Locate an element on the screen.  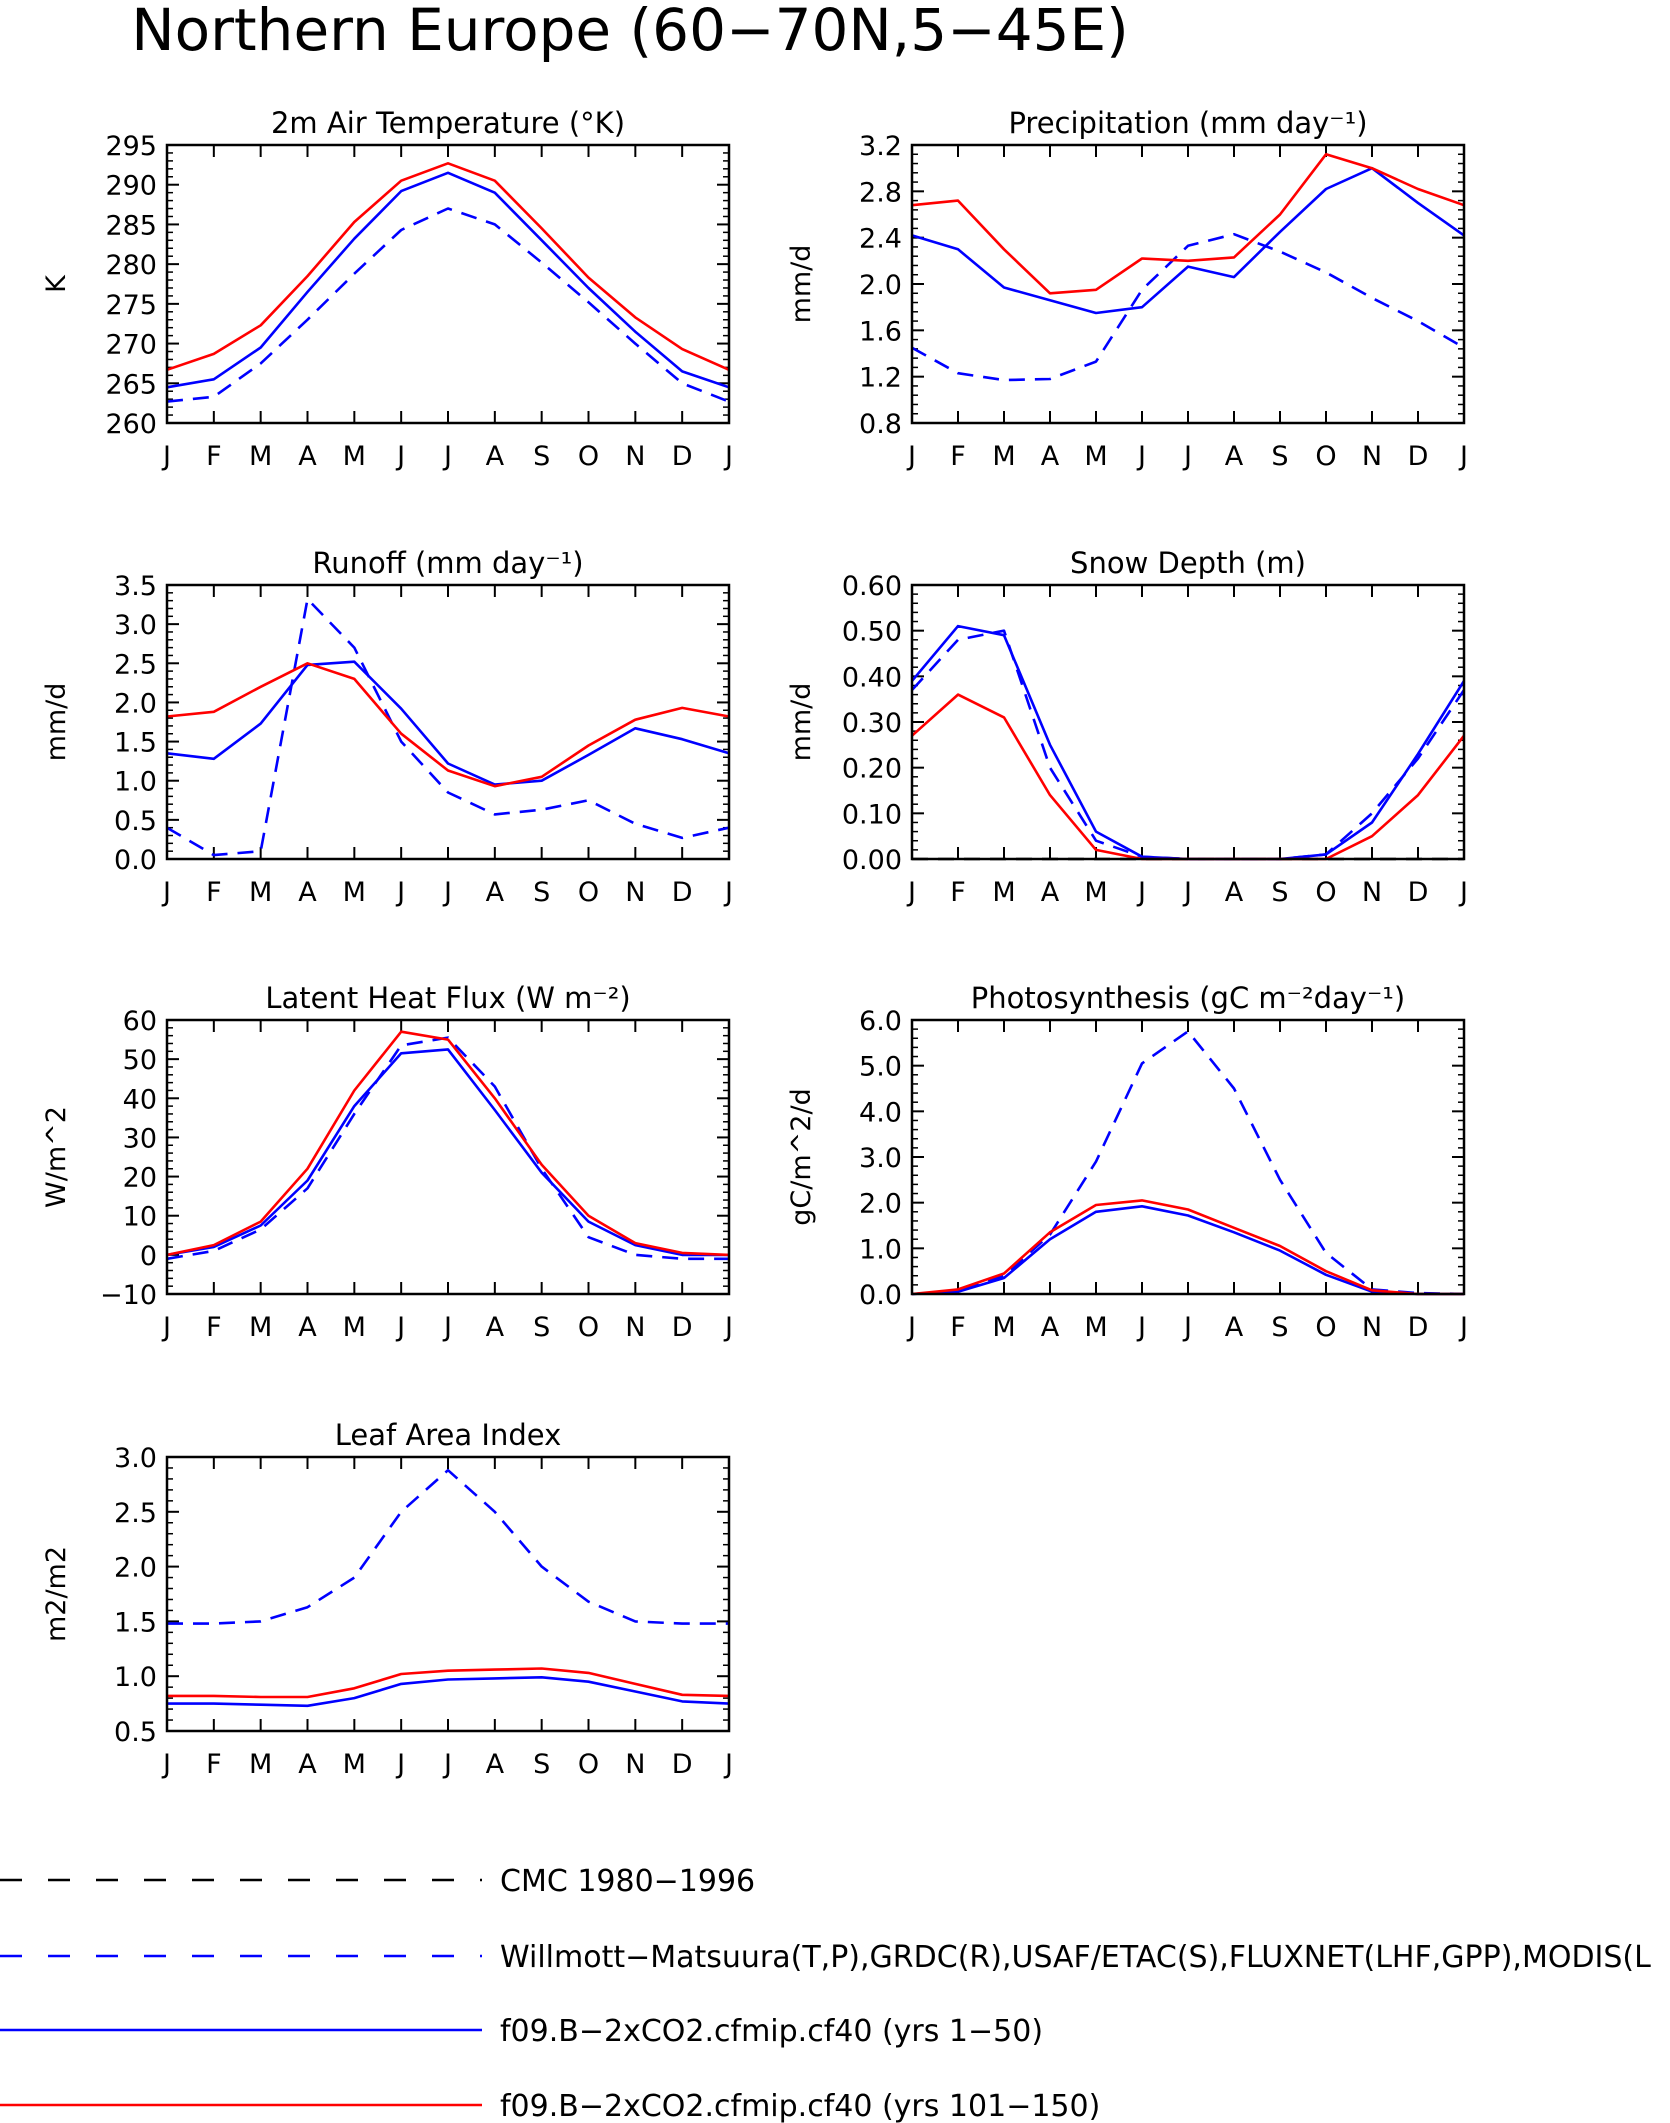
chart-title: Runoff (mm day⁻¹) is located at coordinates (447, 563).